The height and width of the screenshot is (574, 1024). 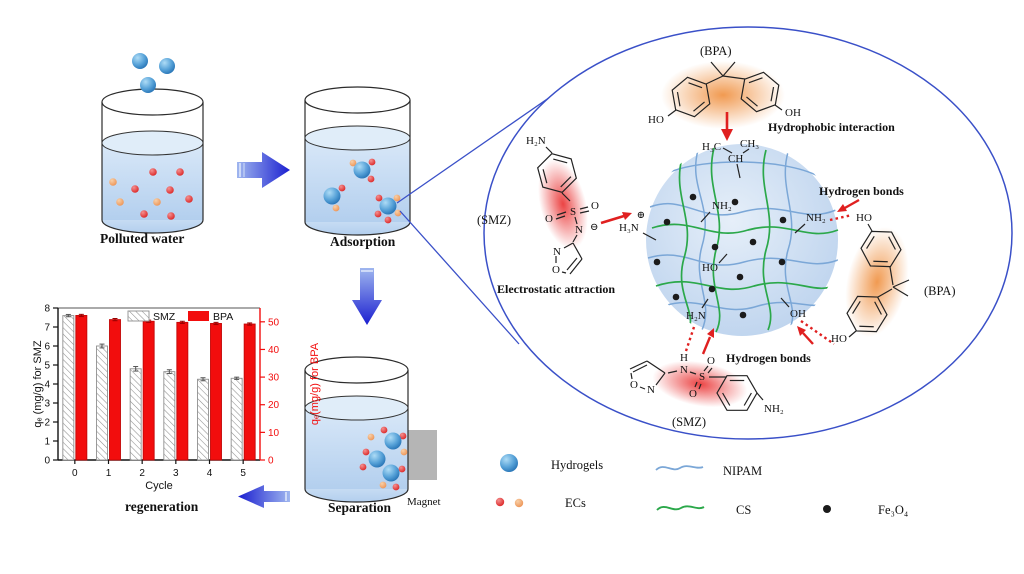 I want to click on minus-charge: ⊖, so click(x=594, y=227).